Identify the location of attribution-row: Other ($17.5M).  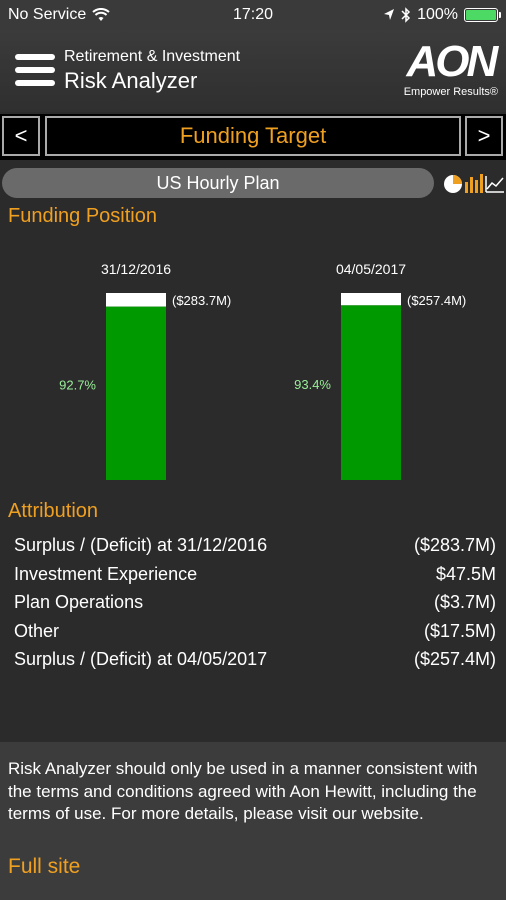
(255, 634).